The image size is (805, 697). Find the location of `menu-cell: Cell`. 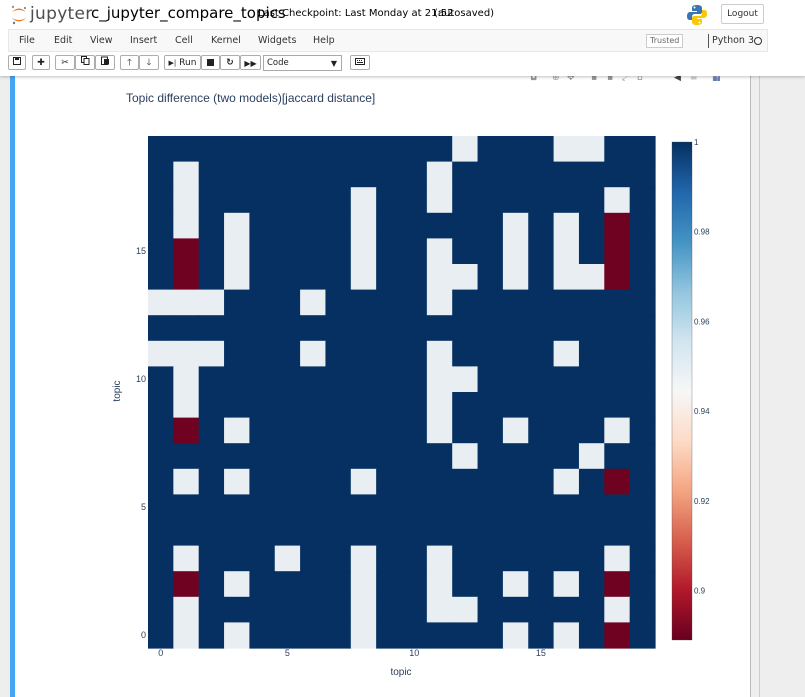

menu-cell: Cell is located at coordinates (184, 40).